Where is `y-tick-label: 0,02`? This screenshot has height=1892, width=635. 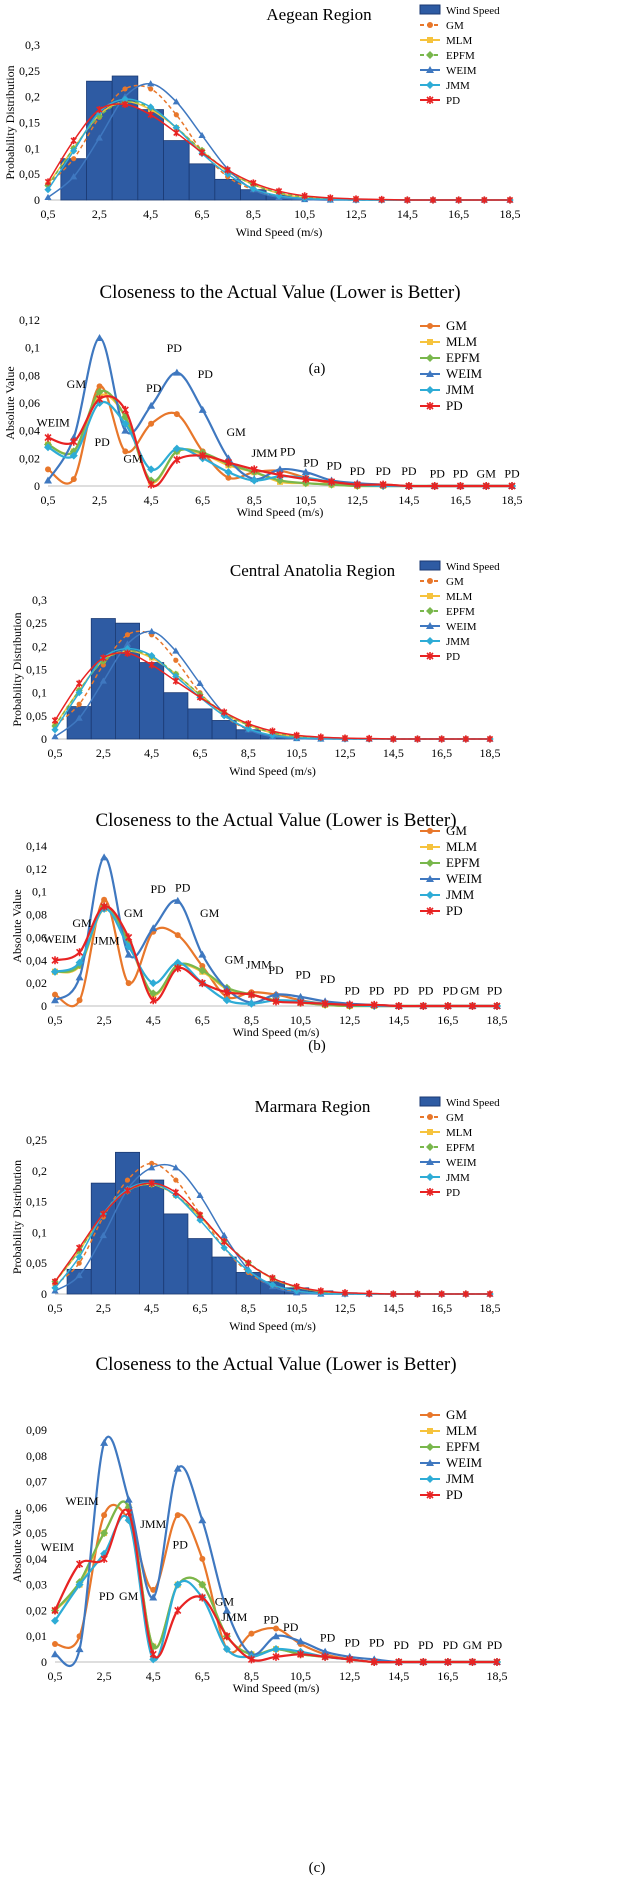
y-tick-label: 0,02 is located at coordinates (36, 1610).